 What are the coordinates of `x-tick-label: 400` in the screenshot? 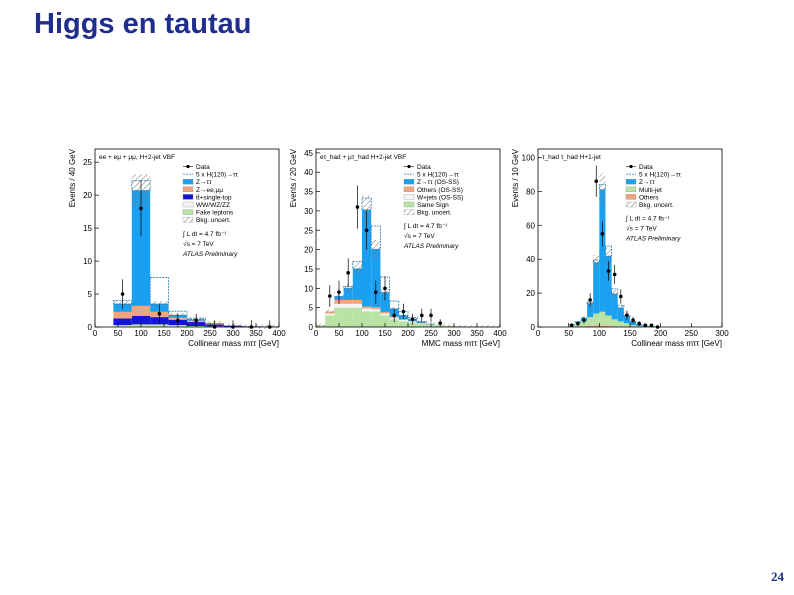 It's located at (279, 333).